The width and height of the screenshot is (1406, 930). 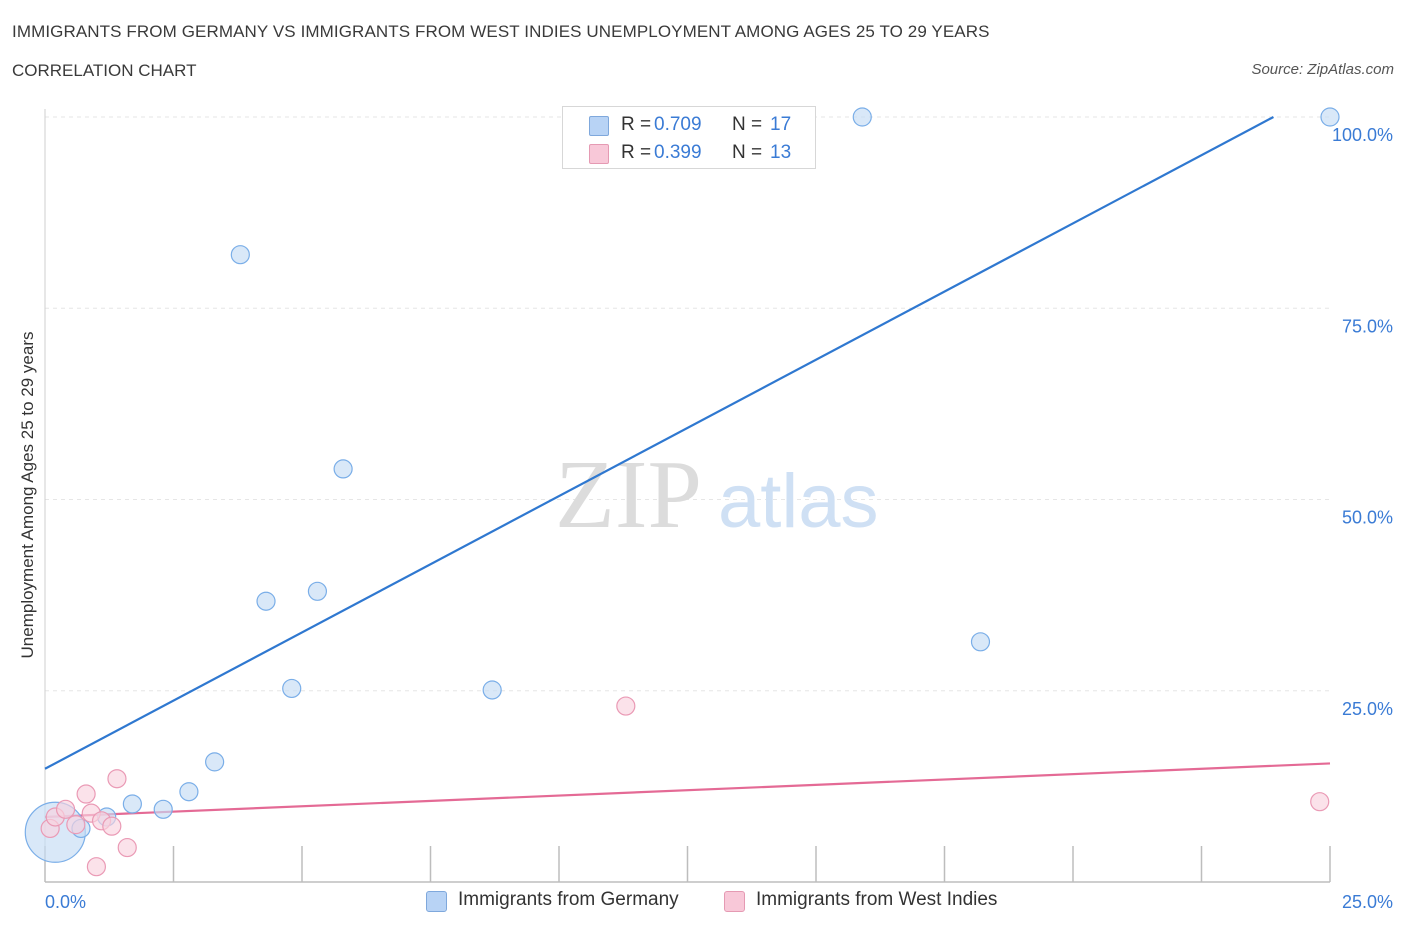 What do you see at coordinates (1367, 902) in the screenshot?
I see `x-tick-label: 25.0%` at bounding box center [1367, 902].